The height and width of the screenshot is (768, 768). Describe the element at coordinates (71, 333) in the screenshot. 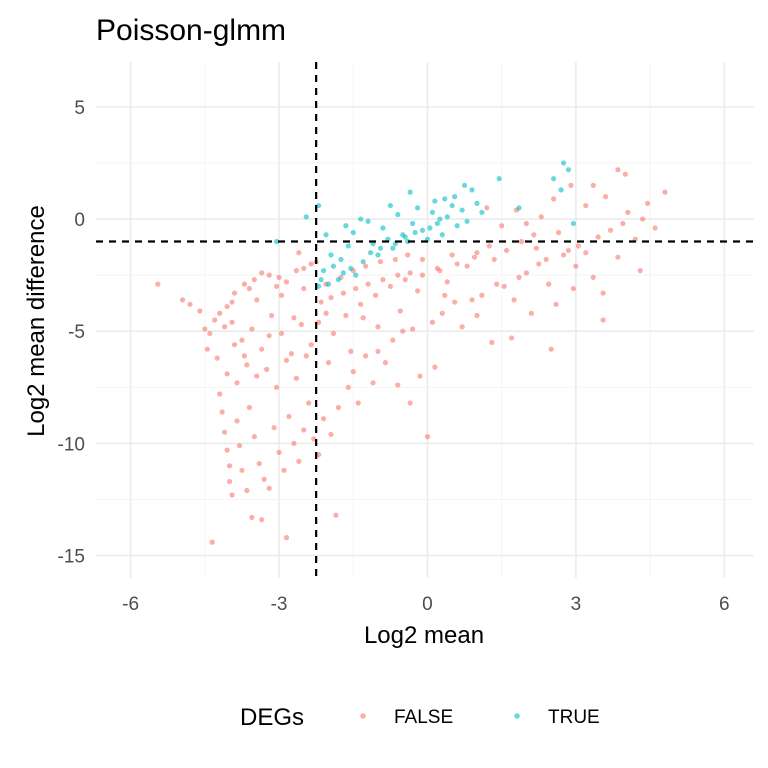

I see `y-tick-labels: 5 0 -5 -10 -15` at that location.